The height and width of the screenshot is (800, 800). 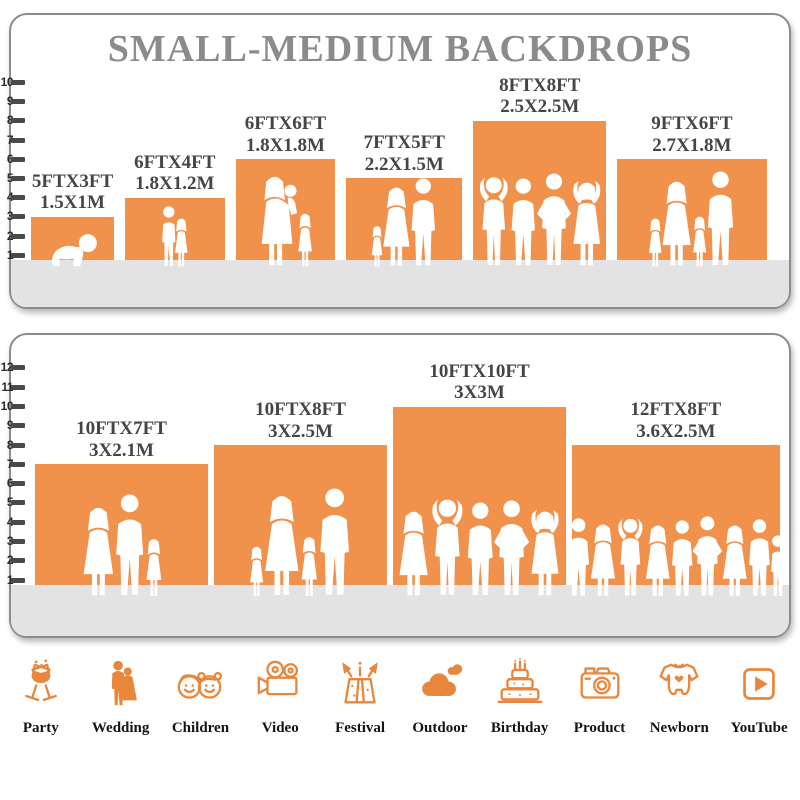 What do you see at coordinates (280, 684) in the screenshot?
I see `video-icon` at bounding box center [280, 684].